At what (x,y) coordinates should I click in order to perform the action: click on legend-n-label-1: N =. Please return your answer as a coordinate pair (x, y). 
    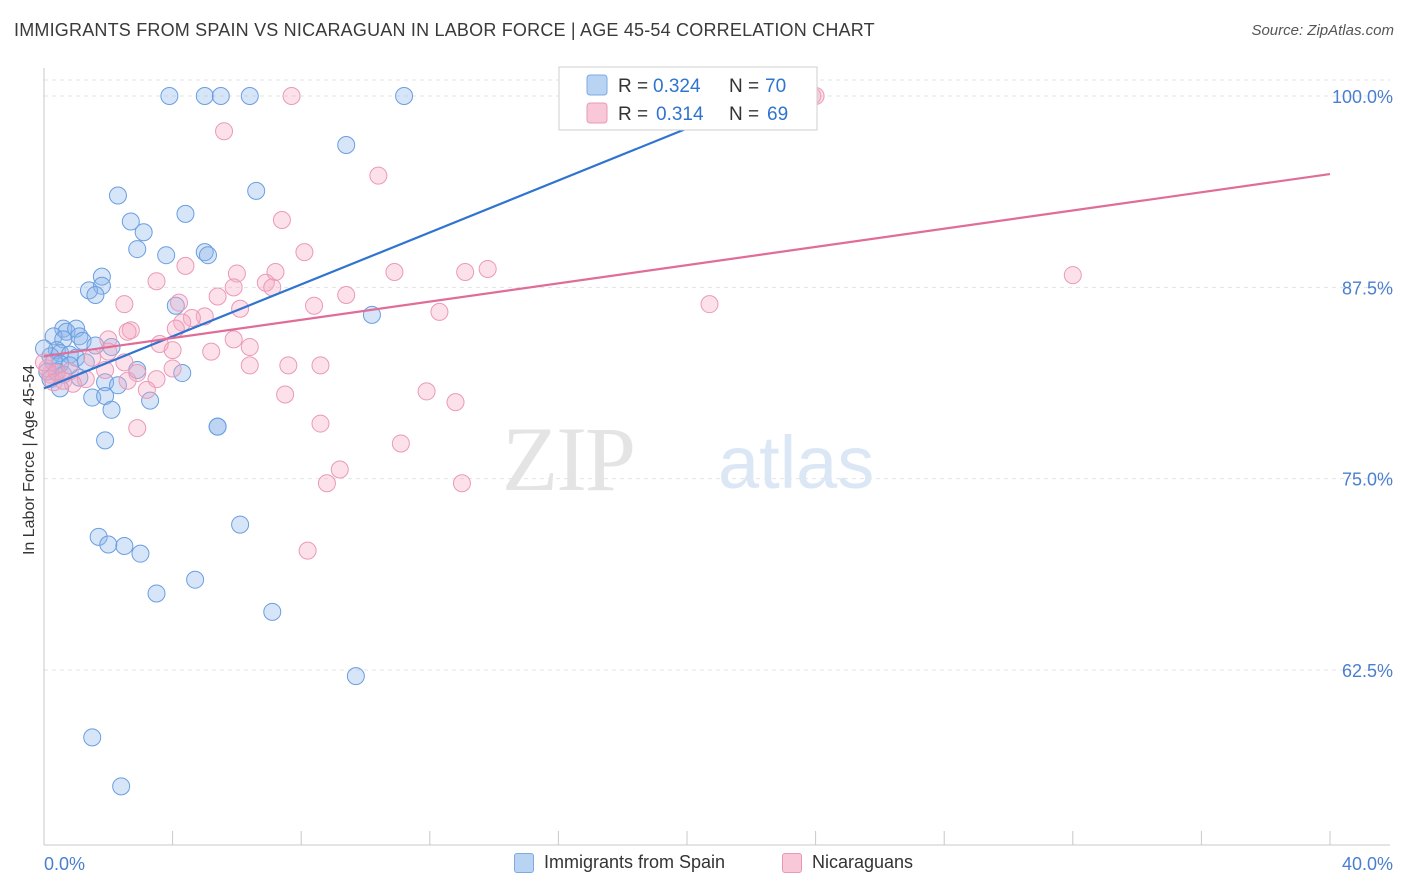
    Looking at the image, I should click on (744, 86).